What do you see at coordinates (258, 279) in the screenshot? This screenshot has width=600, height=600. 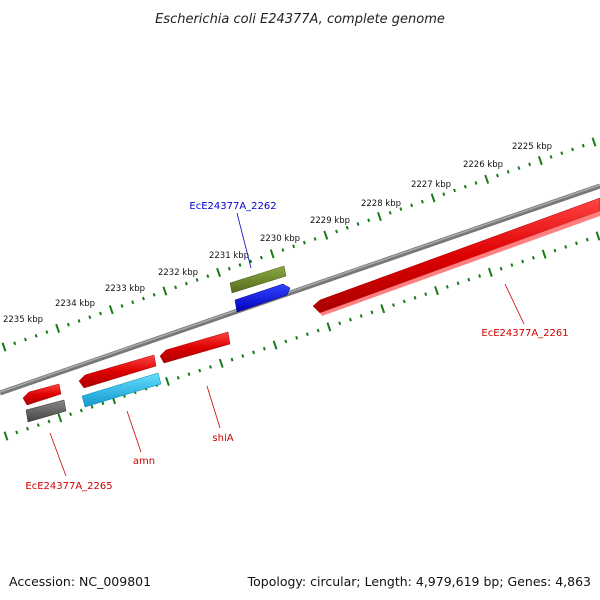 I see `gene-feature-olive` at bounding box center [258, 279].